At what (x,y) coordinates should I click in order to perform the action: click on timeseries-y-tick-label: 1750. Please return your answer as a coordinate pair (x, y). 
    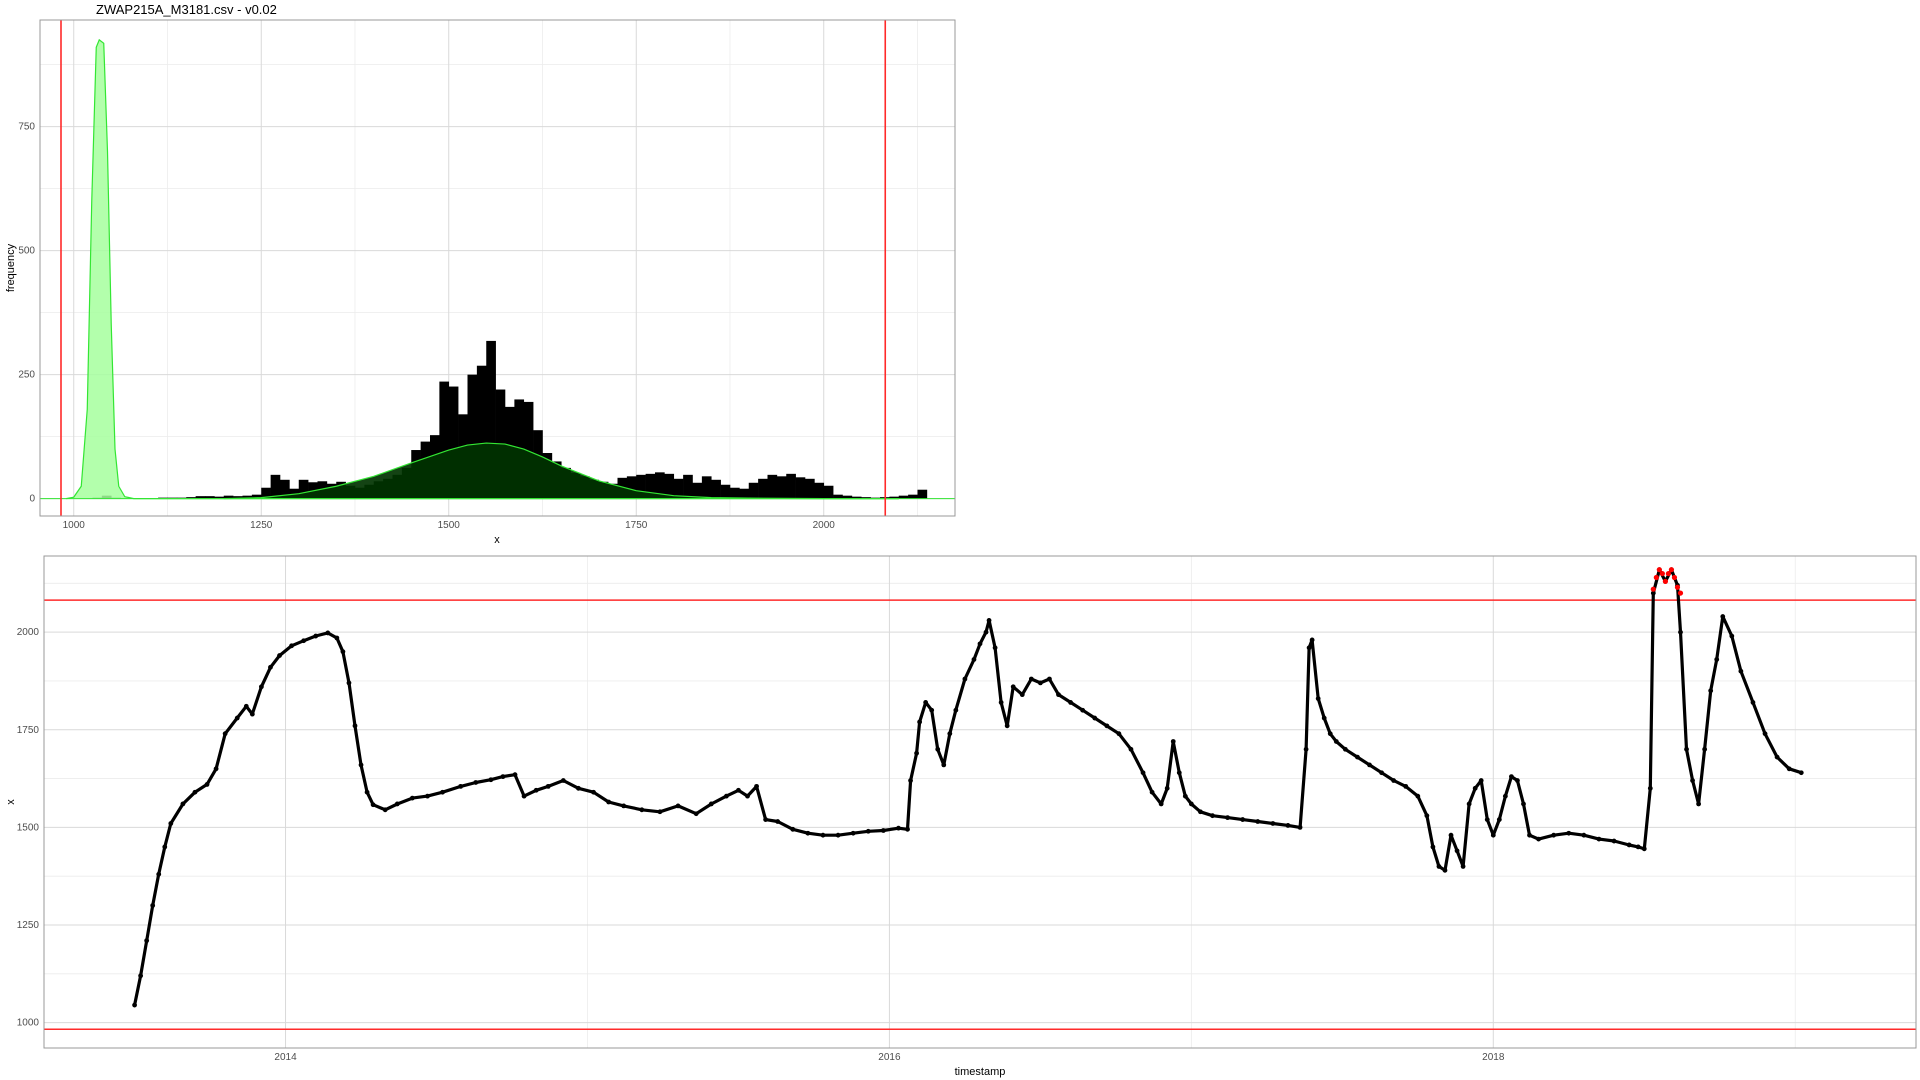
    Looking at the image, I should click on (28, 730).